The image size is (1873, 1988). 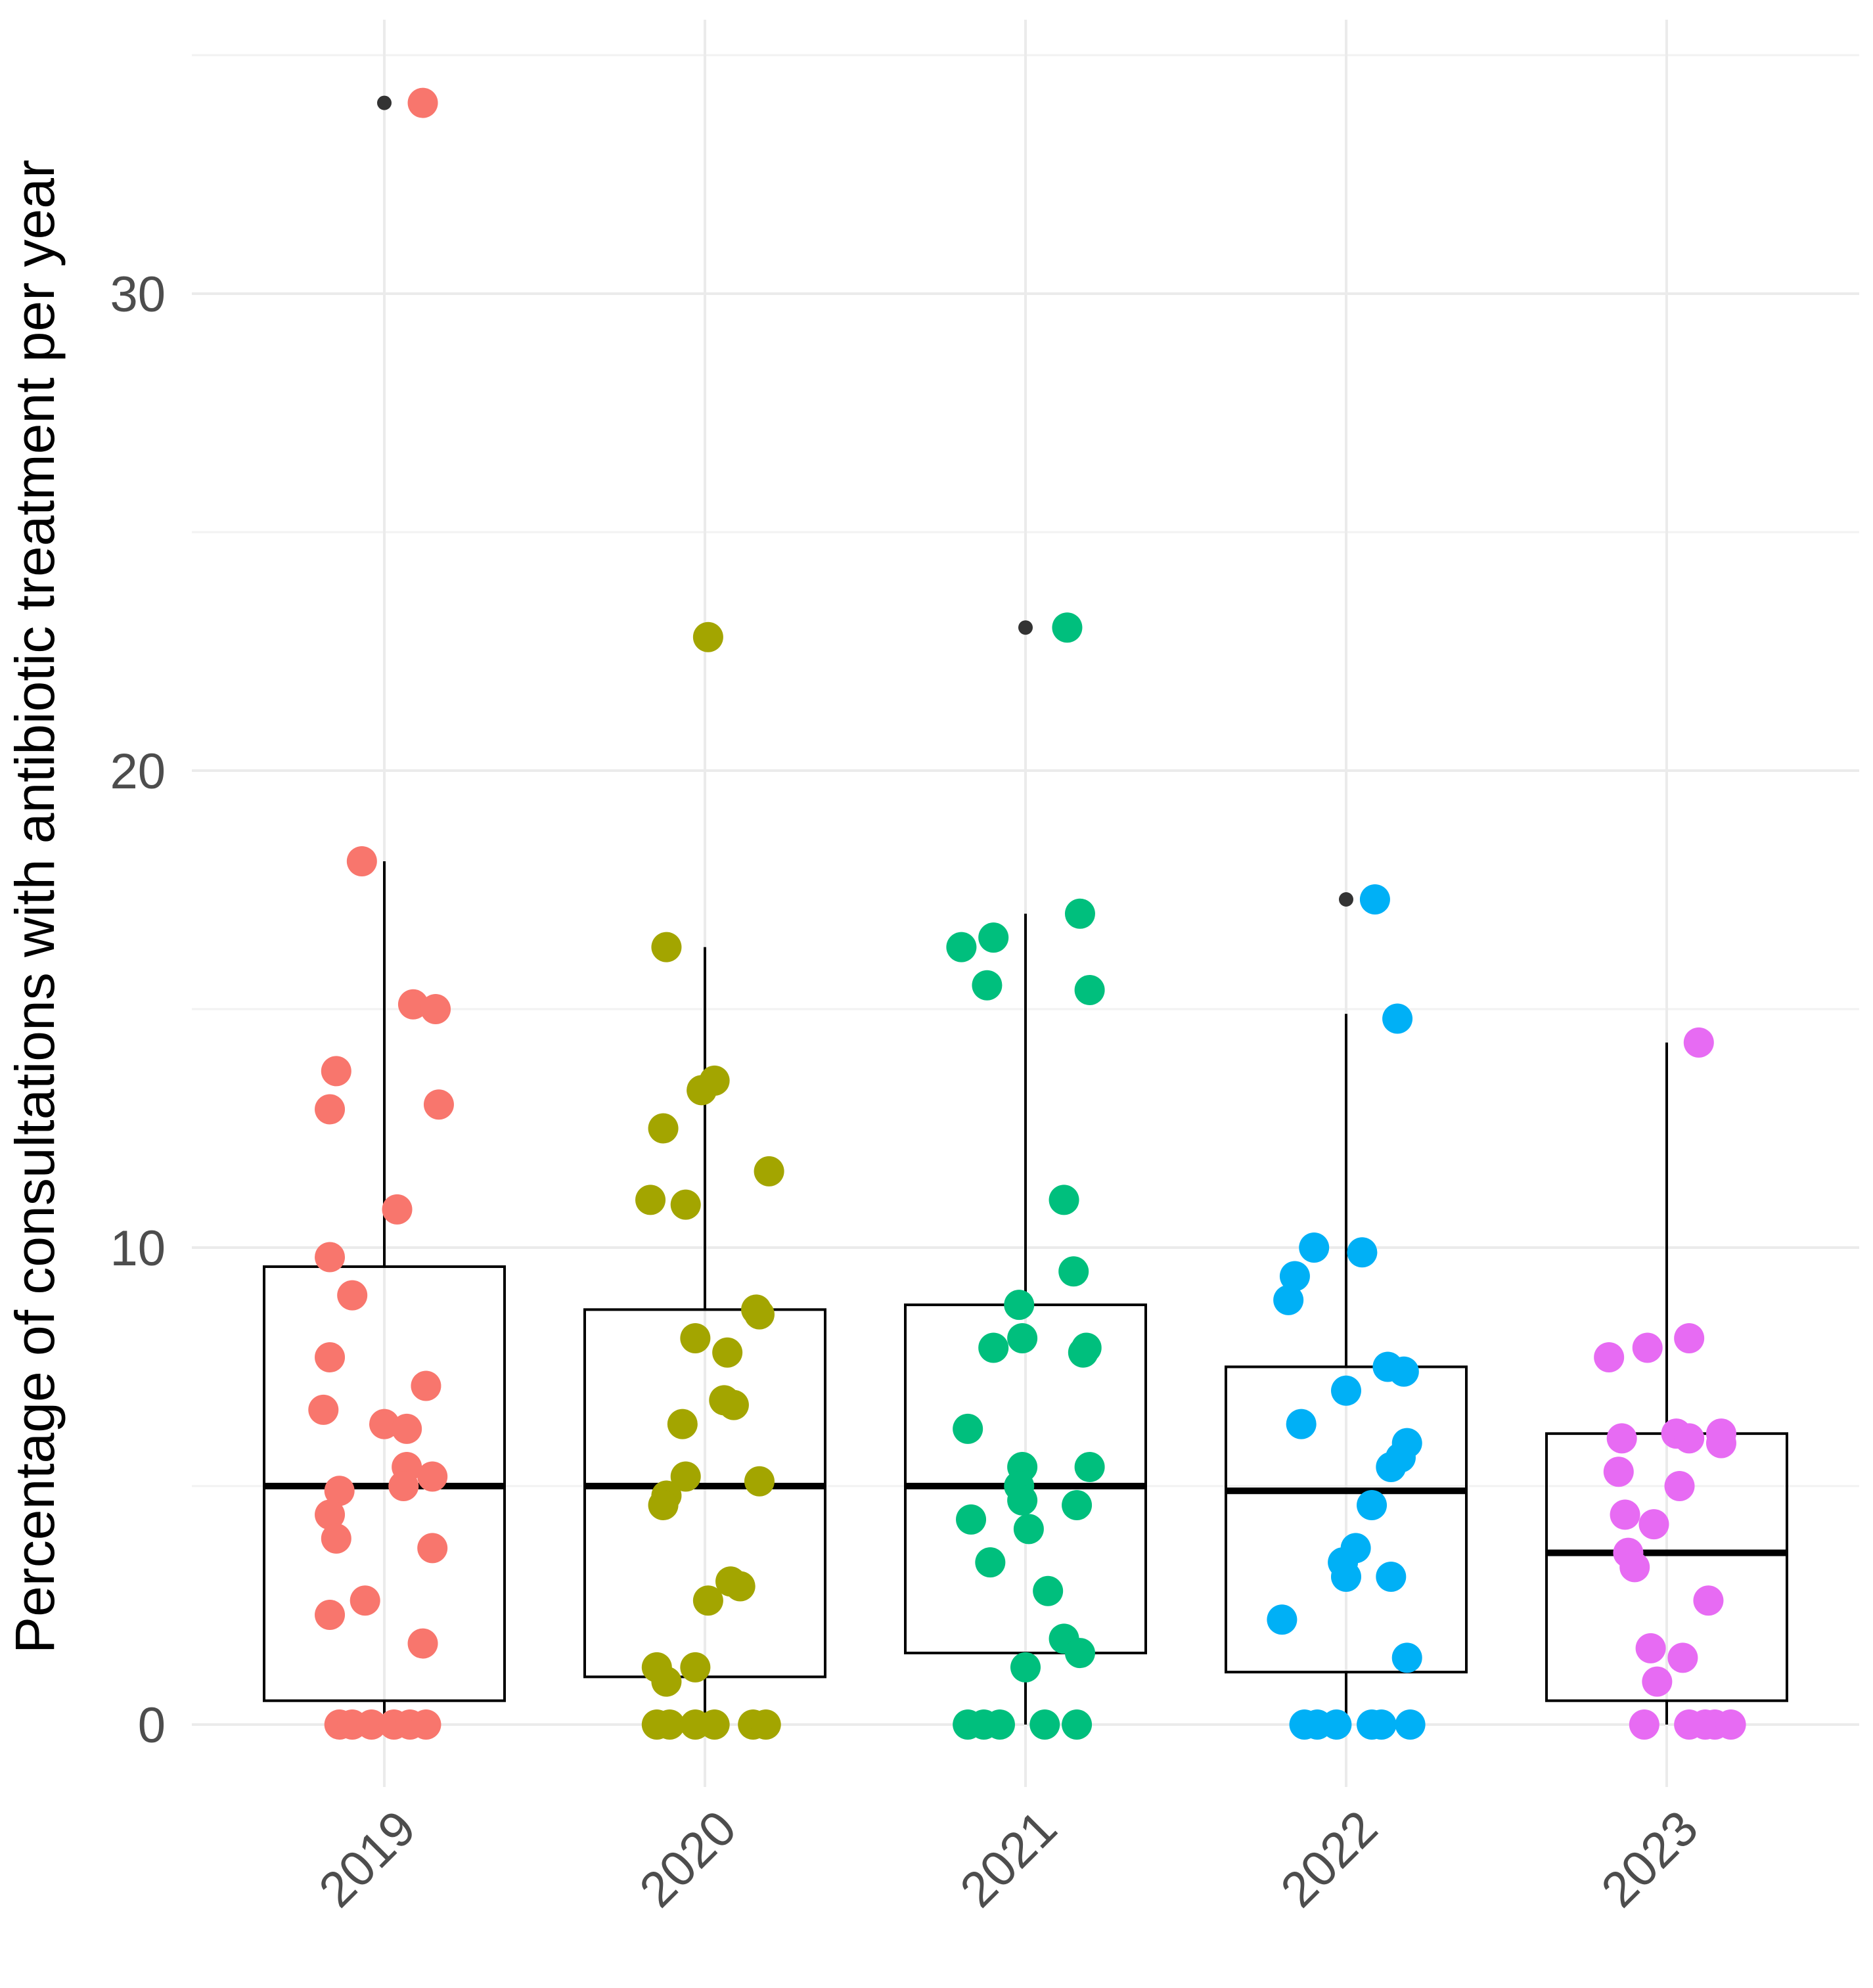 I want to click on box-plot-2020, so click(x=704, y=1336).